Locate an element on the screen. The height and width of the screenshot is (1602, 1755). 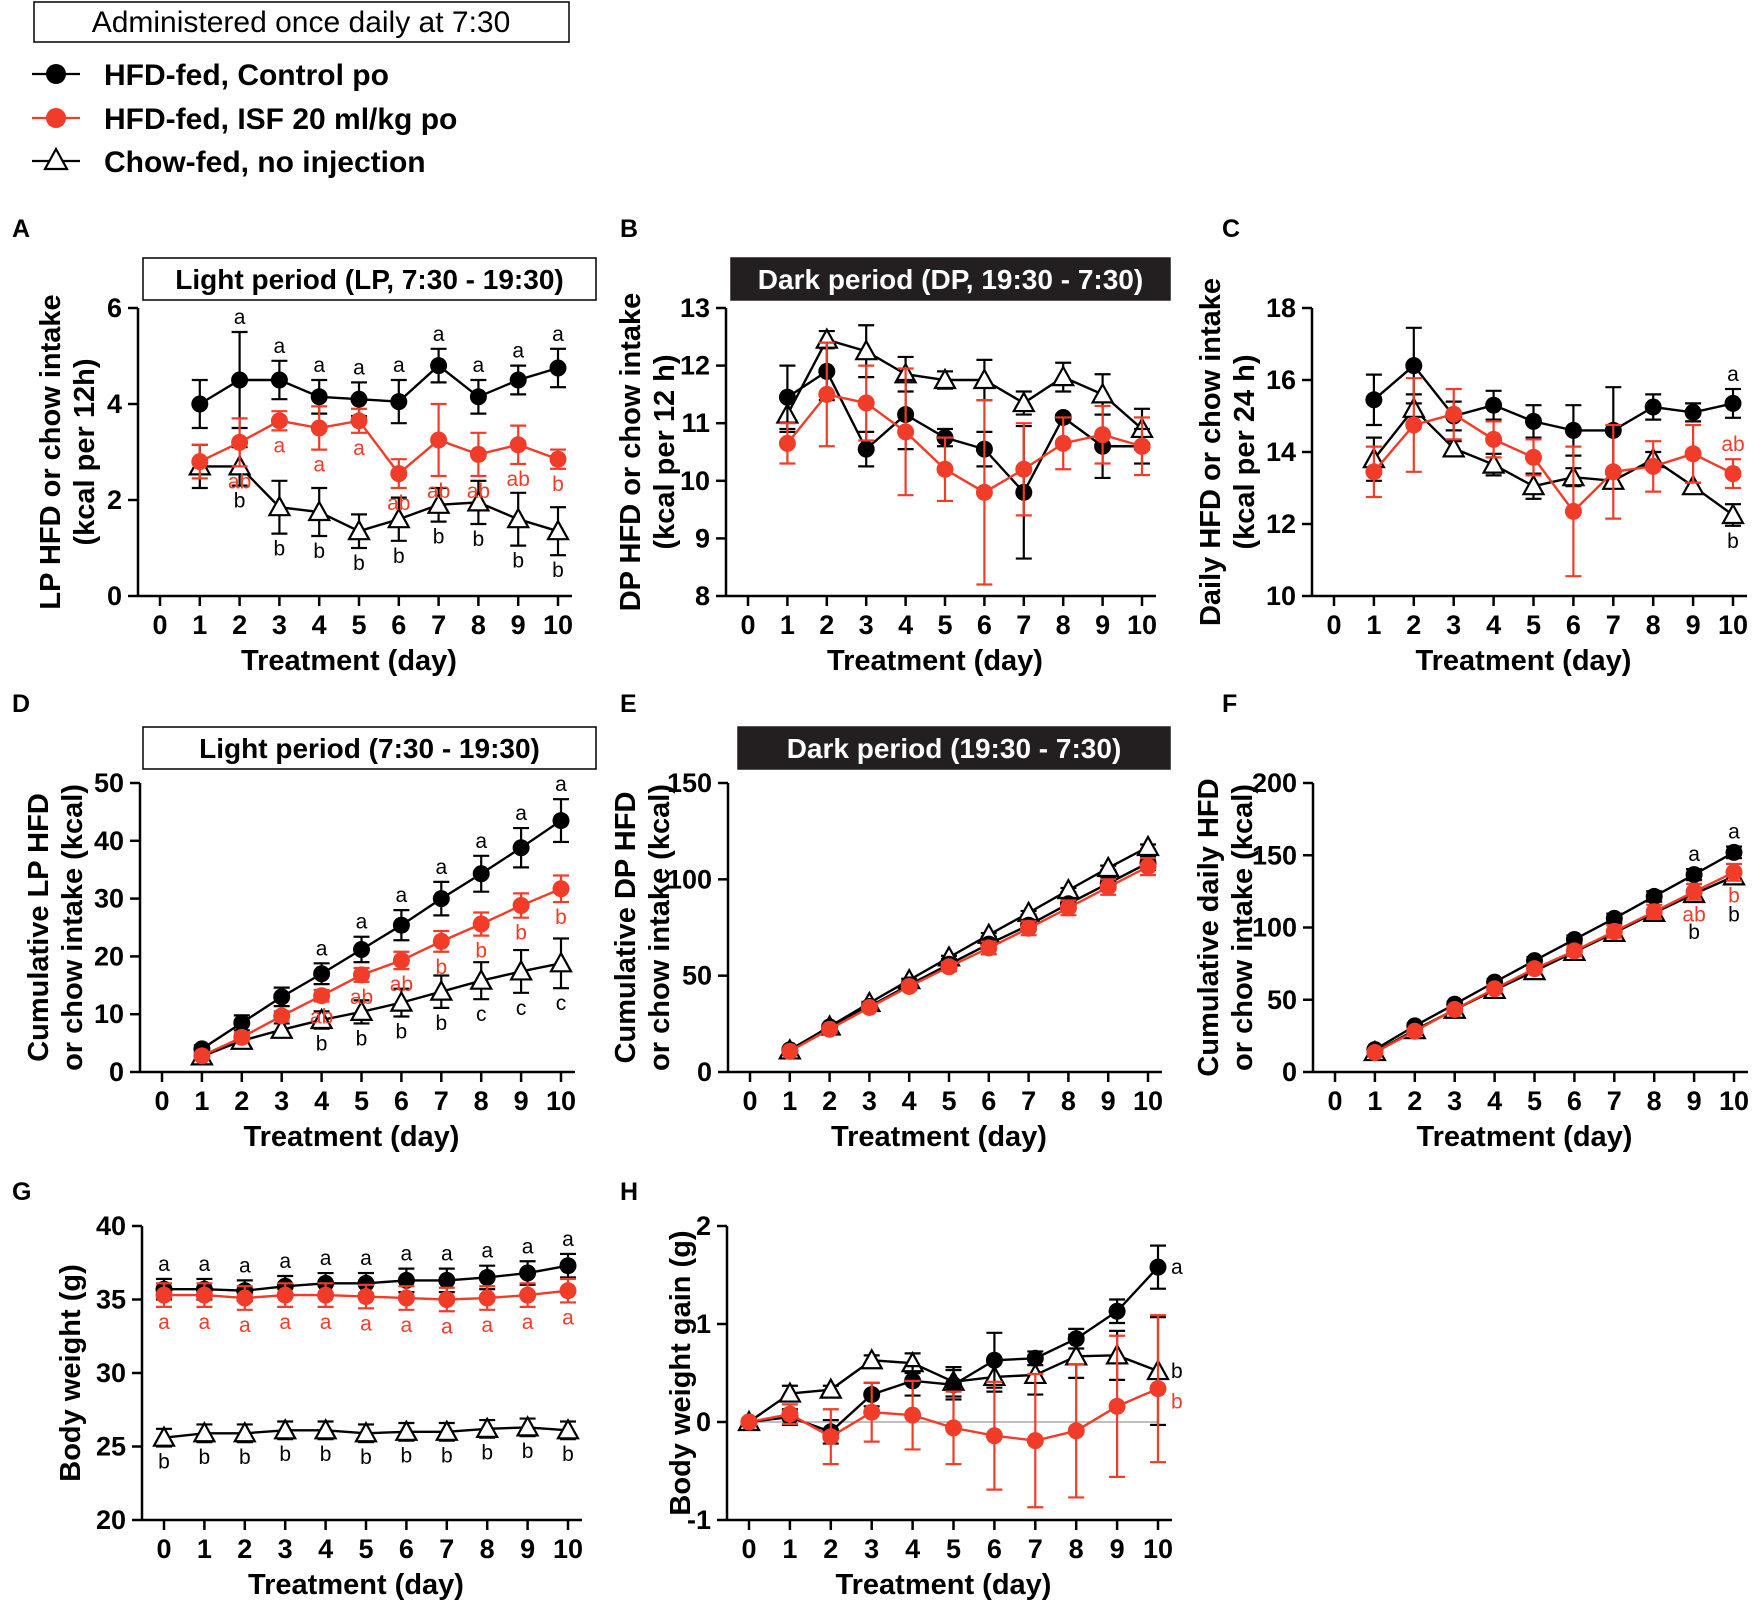
y-tick-label: 35 is located at coordinates (111, 1300).